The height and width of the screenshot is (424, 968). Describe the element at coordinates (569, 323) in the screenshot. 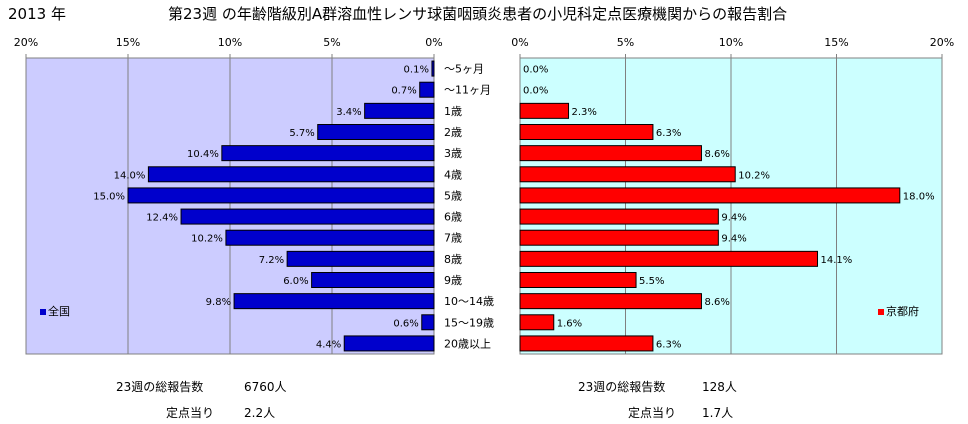

I see `data-label: 1.6%` at that location.